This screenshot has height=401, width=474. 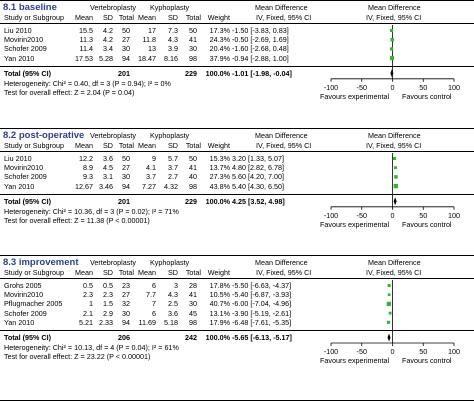 I want to click on x-tick-label: -50, so click(x=361, y=215).